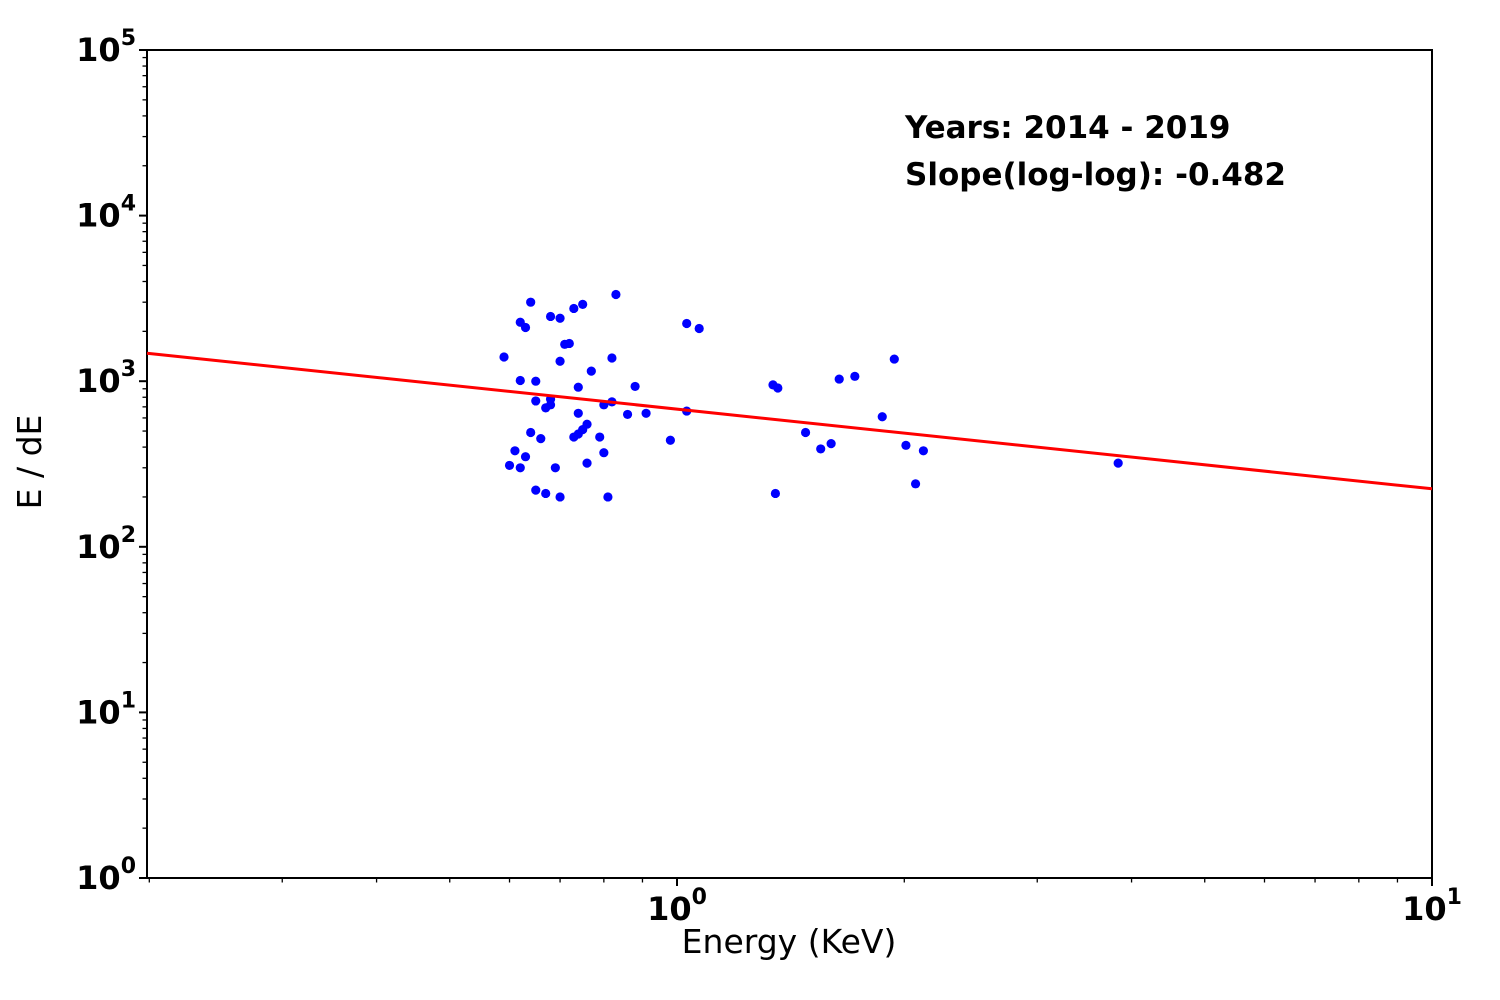 This screenshot has width=1500, height=1000. I want to click on x-axis-label: Energy (KeV), so click(789, 941).